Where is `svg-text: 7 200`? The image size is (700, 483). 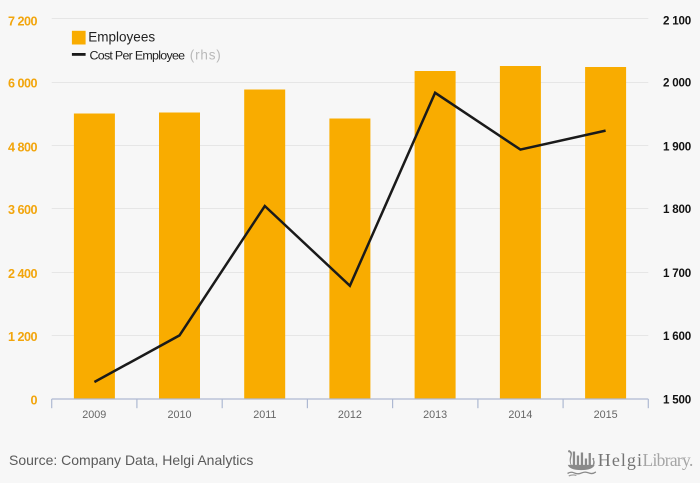
svg-text: 7 200 is located at coordinates (23, 22).